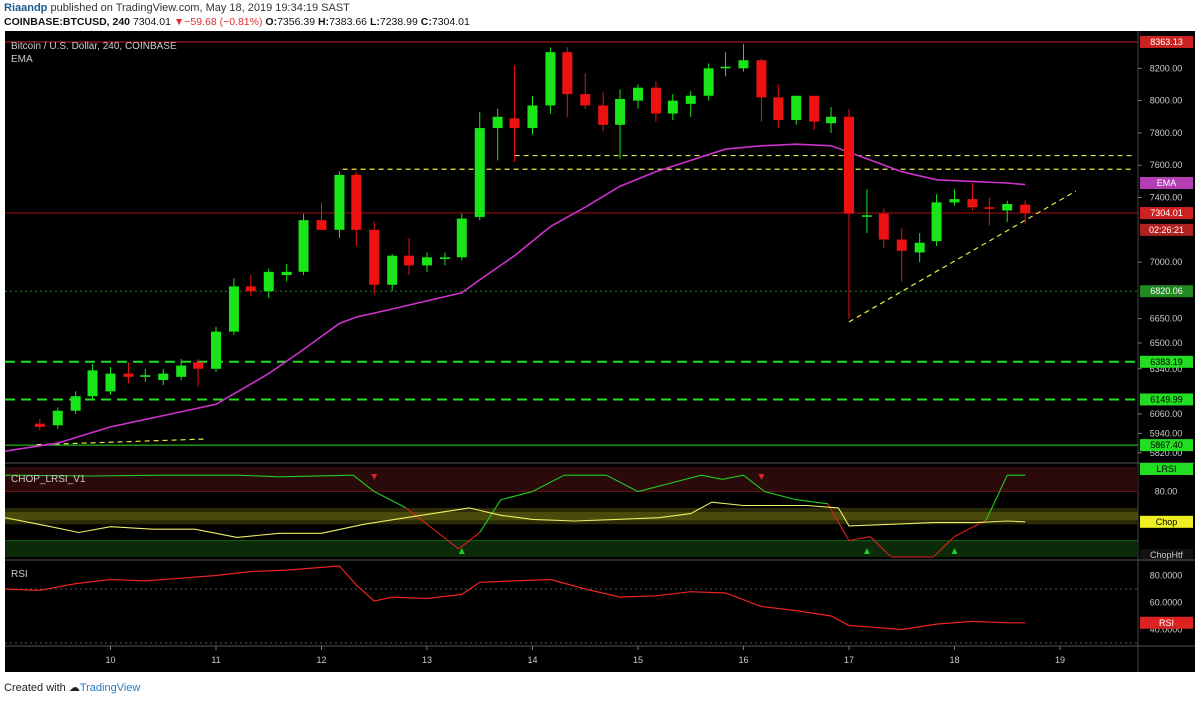  I want to click on time-axis: 10 11 12 13 14 15 16 17 18 19, so click(585, 655).